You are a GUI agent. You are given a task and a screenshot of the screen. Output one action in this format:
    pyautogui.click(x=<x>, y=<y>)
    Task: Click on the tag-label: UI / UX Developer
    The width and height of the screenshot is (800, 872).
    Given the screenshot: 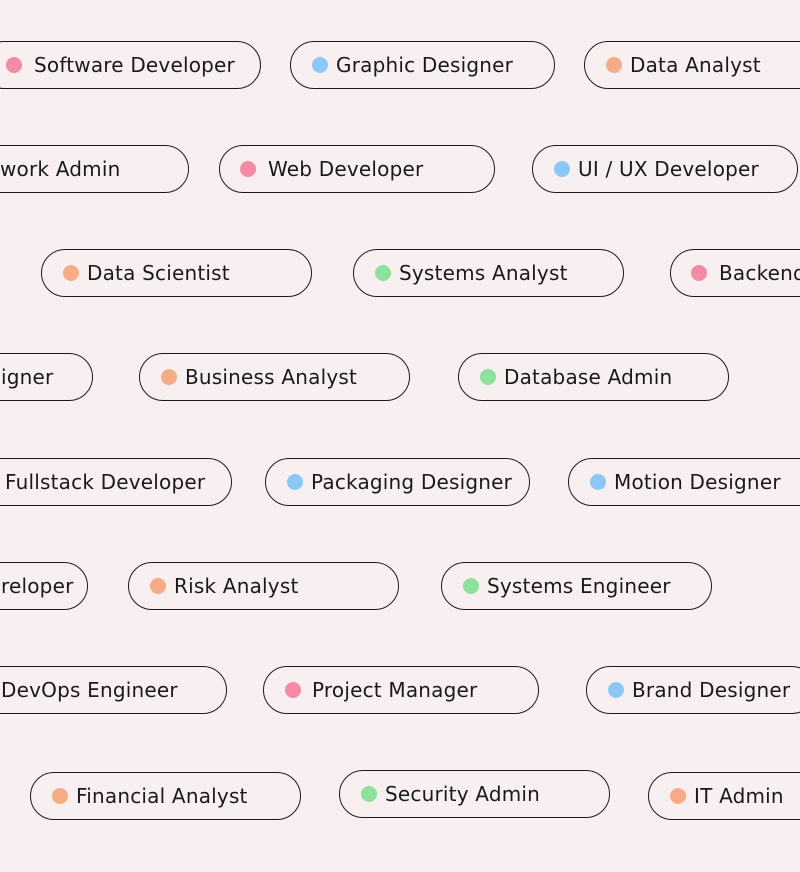 What is the action you would take?
    pyautogui.click(x=668, y=169)
    